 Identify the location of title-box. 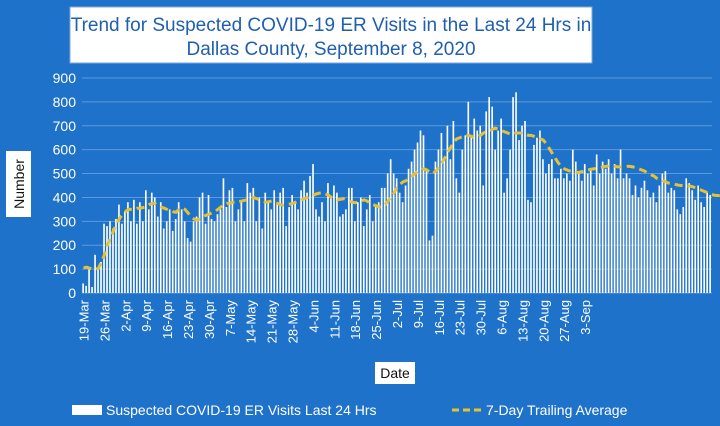
(331, 35).